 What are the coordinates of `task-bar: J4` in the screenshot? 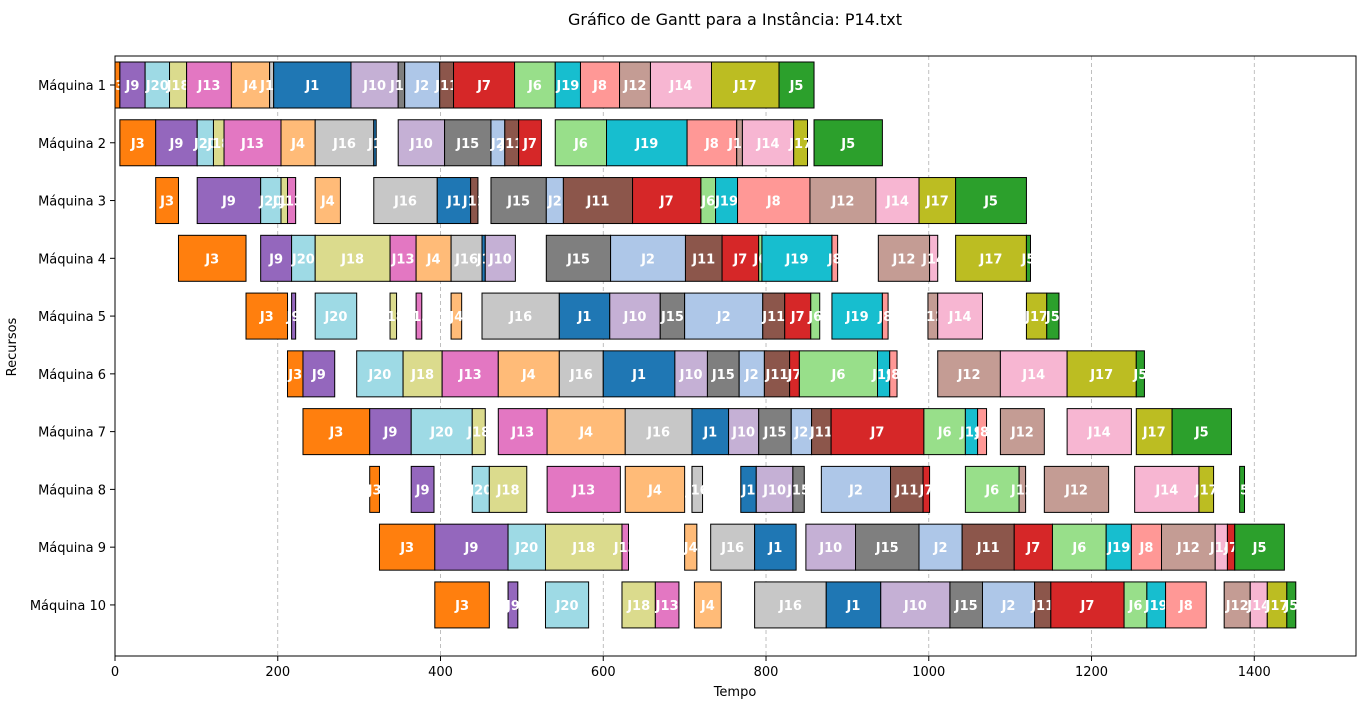 It's located at (586, 432).